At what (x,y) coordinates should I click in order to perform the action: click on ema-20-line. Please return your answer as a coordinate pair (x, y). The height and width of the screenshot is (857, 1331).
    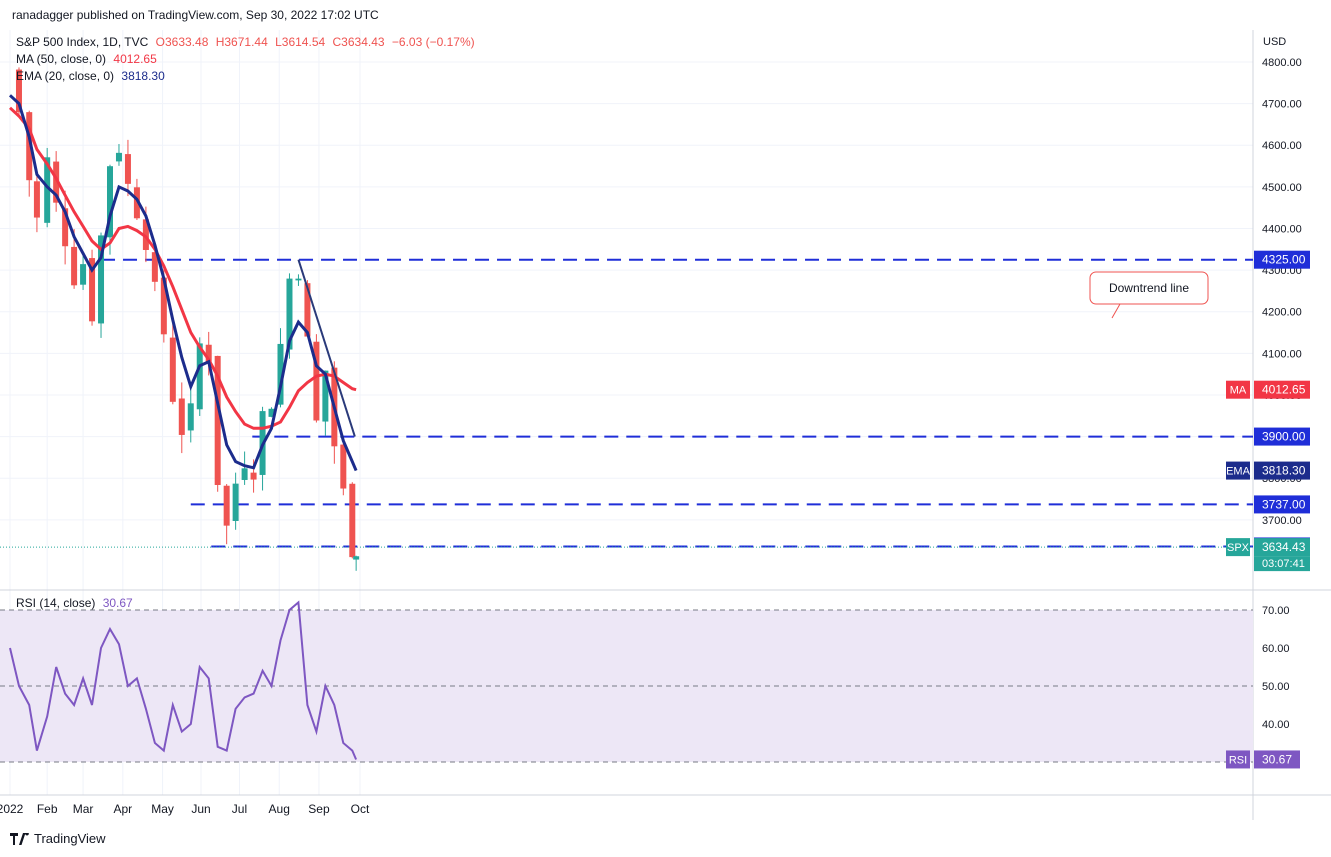
    Looking at the image, I should click on (183, 283).